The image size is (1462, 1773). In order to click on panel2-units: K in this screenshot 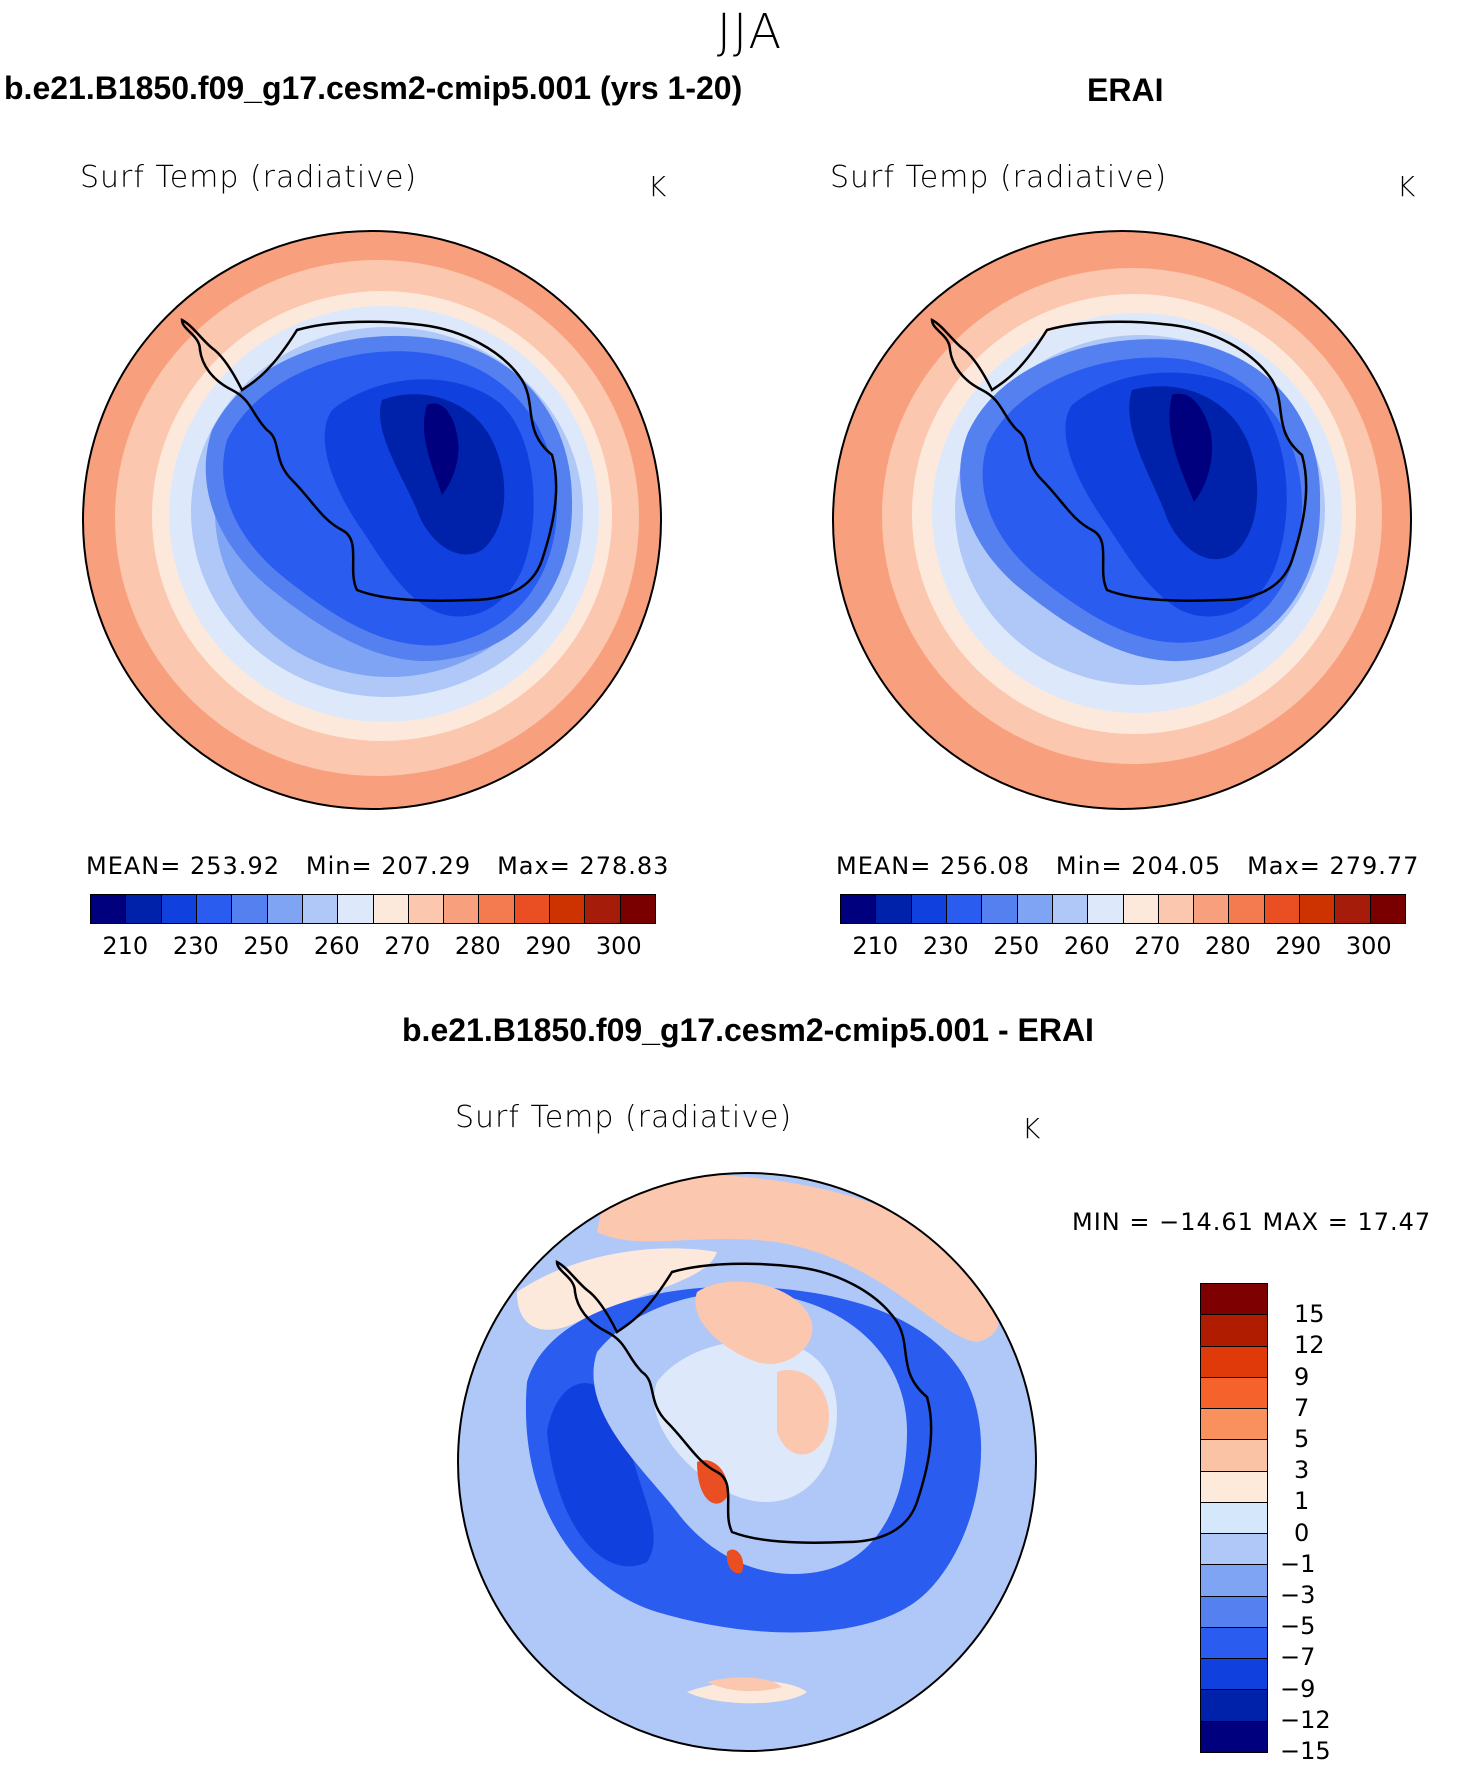, I will do `click(1406, 186)`.